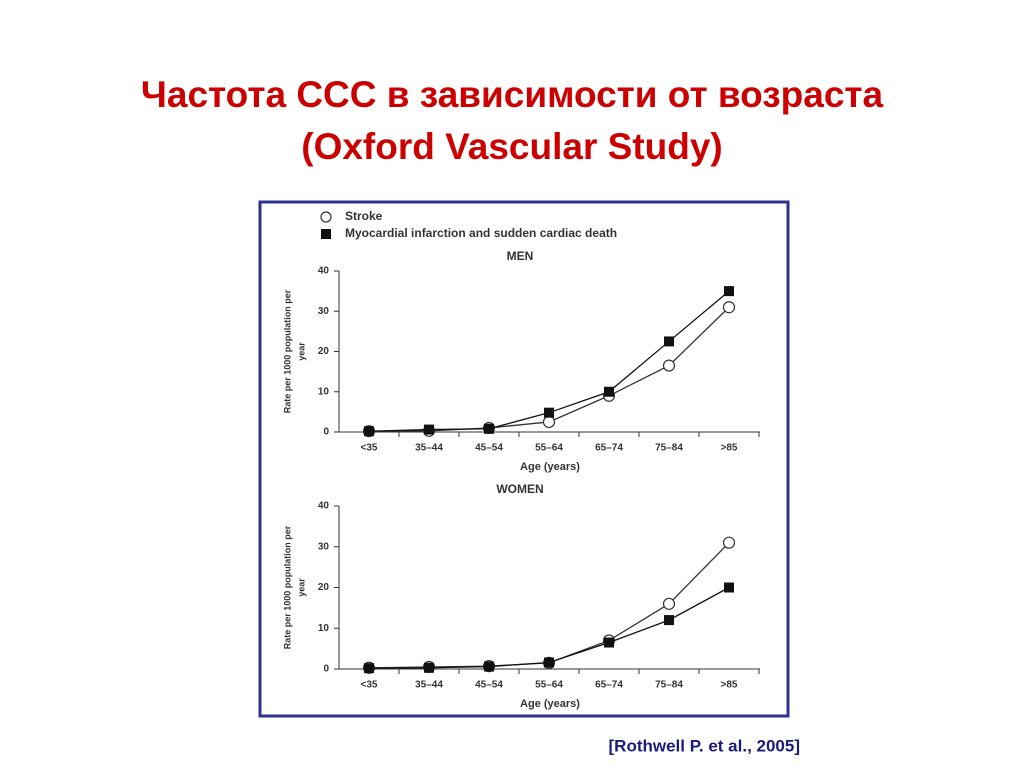  Describe the element at coordinates (364, 216) in the screenshot. I see `legend-label: Stroke` at that location.